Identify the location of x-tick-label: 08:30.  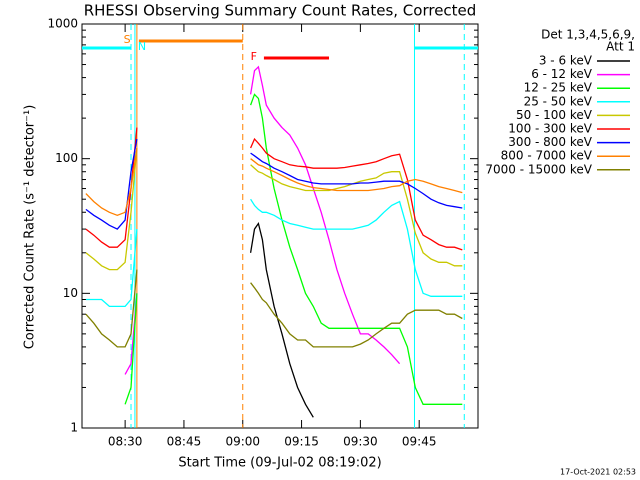
(125, 442).